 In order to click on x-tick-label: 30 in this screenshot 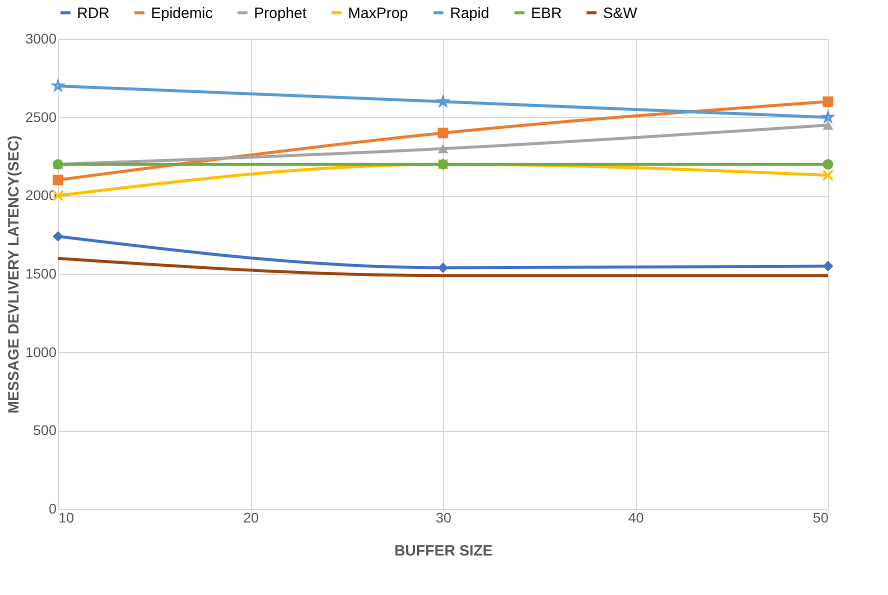, I will do `click(444, 518)`.